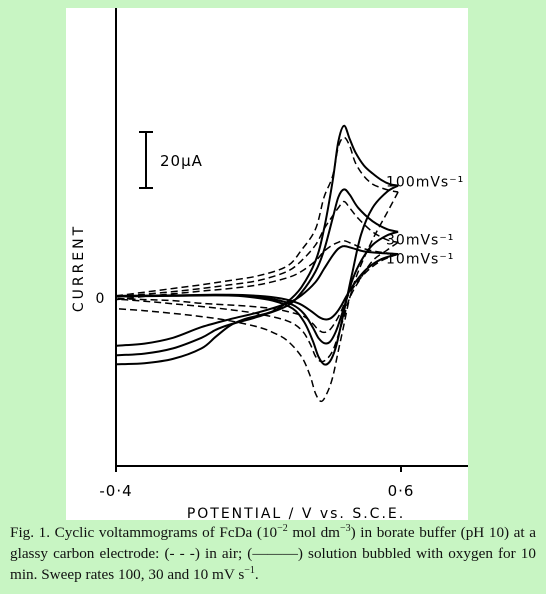  Describe the element at coordinates (420, 259) in the screenshot. I see `curve-label-3: 10mVs⁻¹` at that location.